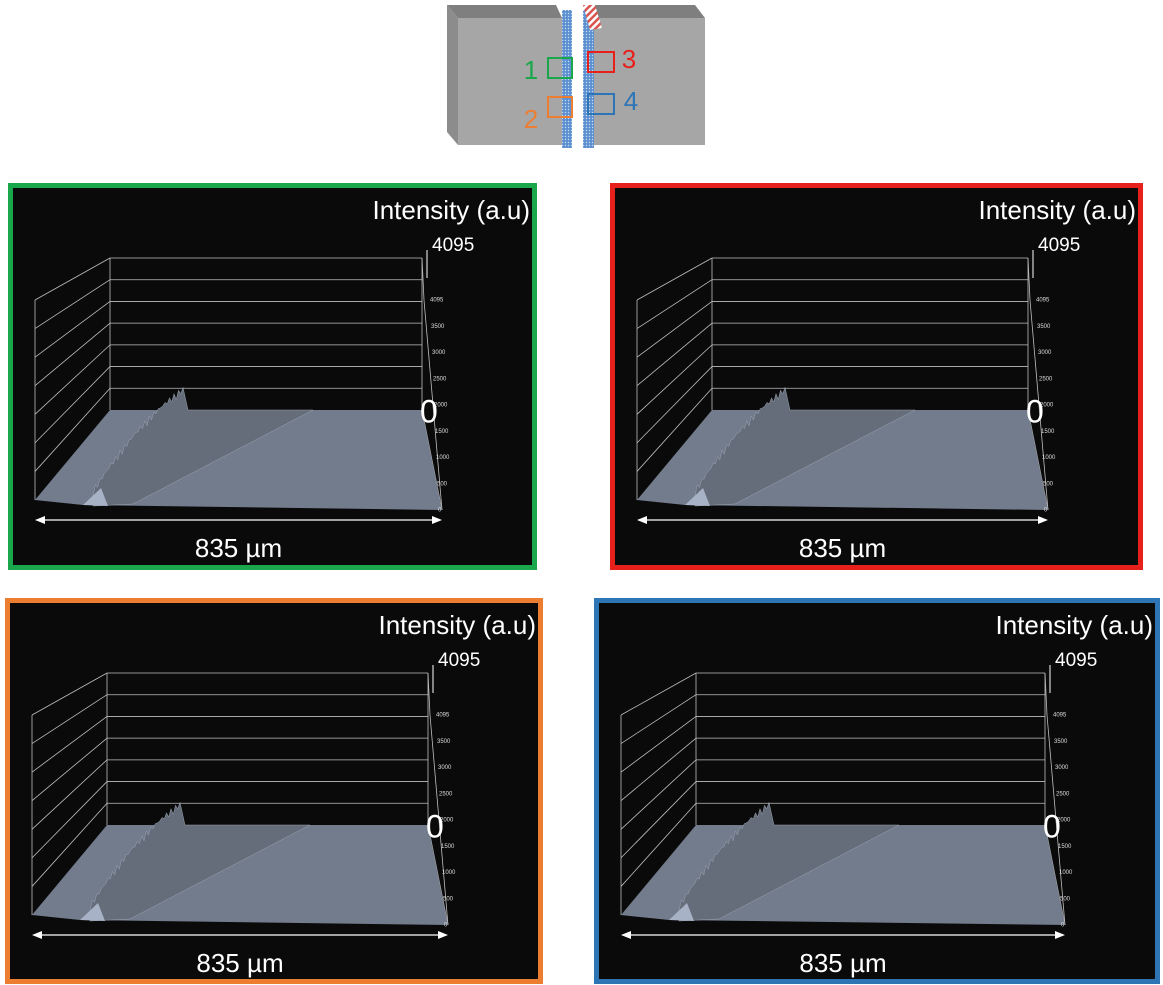 This screenshot has width=1163, height=985. What do you see at coordinates (592, 17) in the screenshot?
I see `hatched-region` at bounding box center [592, 17].